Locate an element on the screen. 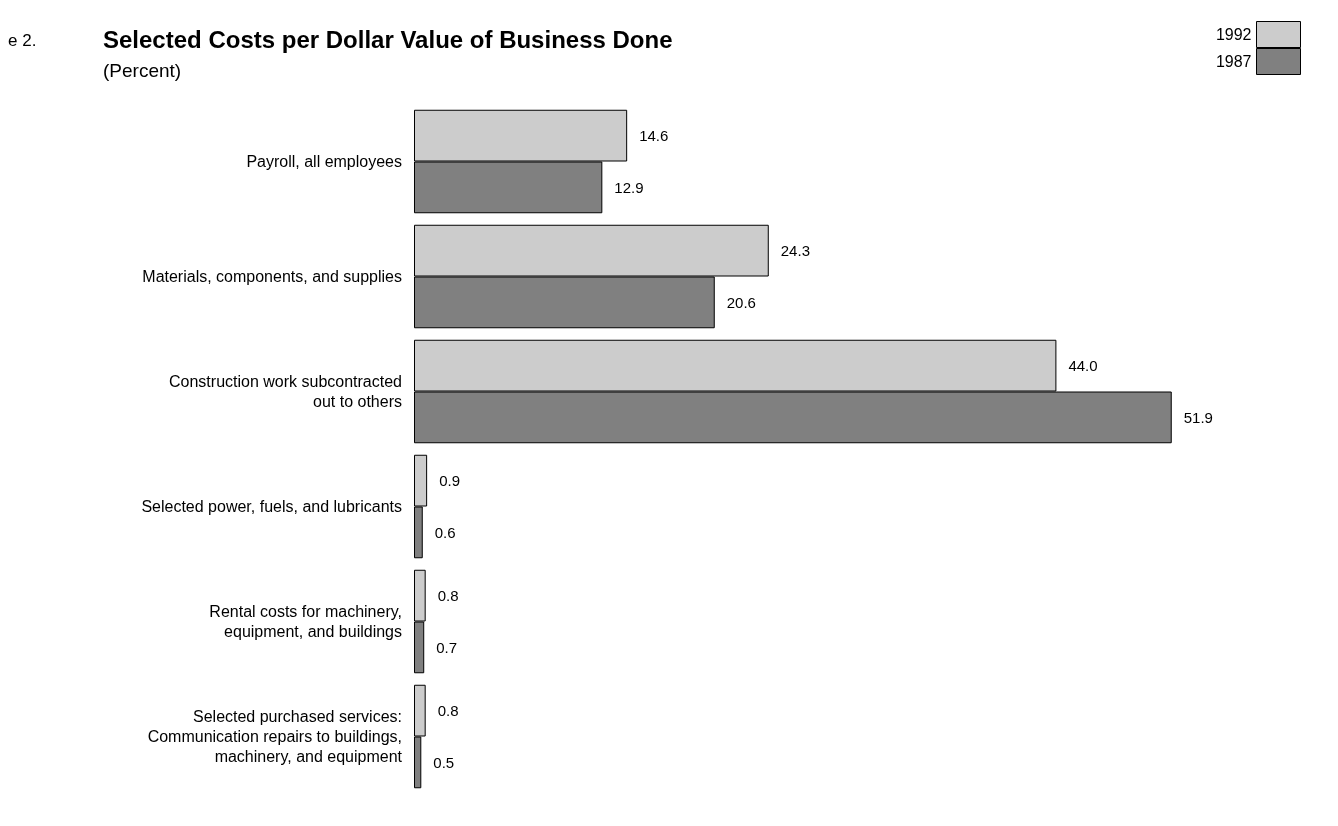 The width and height of the screenshot is (1338, 826). y-tick-label: Construction work subcontracted out to others is located at coordinates (285, 391).